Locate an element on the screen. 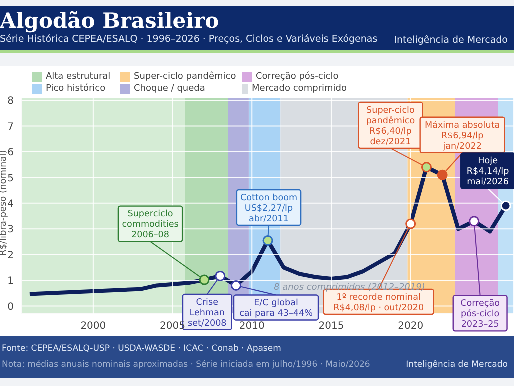  annotation: Super-ciclo pandêmico R$6,40/lp dez/2021 is located at coordinates (391, 127).